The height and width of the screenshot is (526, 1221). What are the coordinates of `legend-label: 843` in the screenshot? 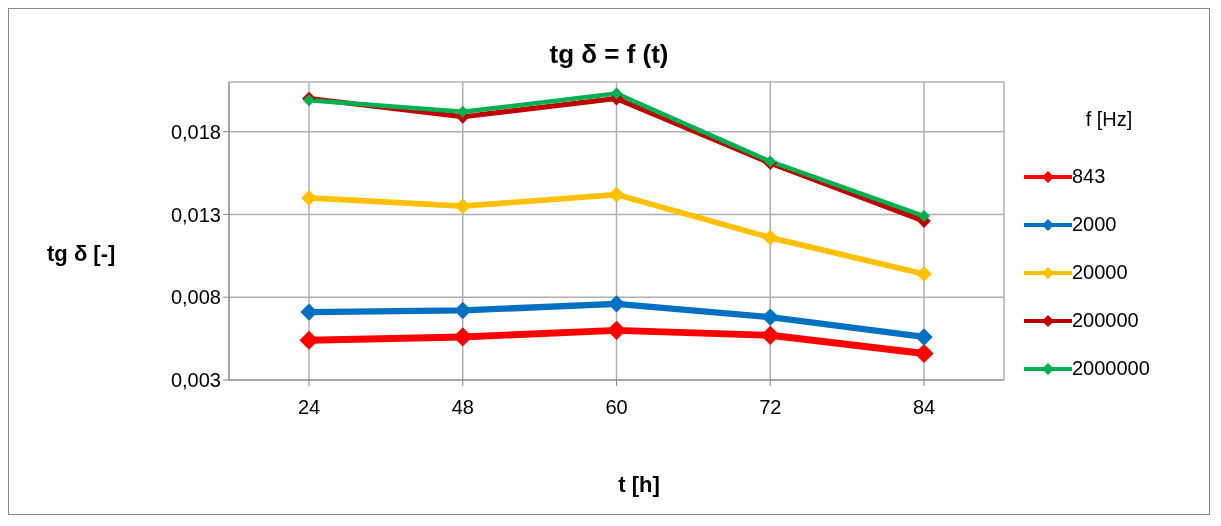 It's located at (1089, 176).